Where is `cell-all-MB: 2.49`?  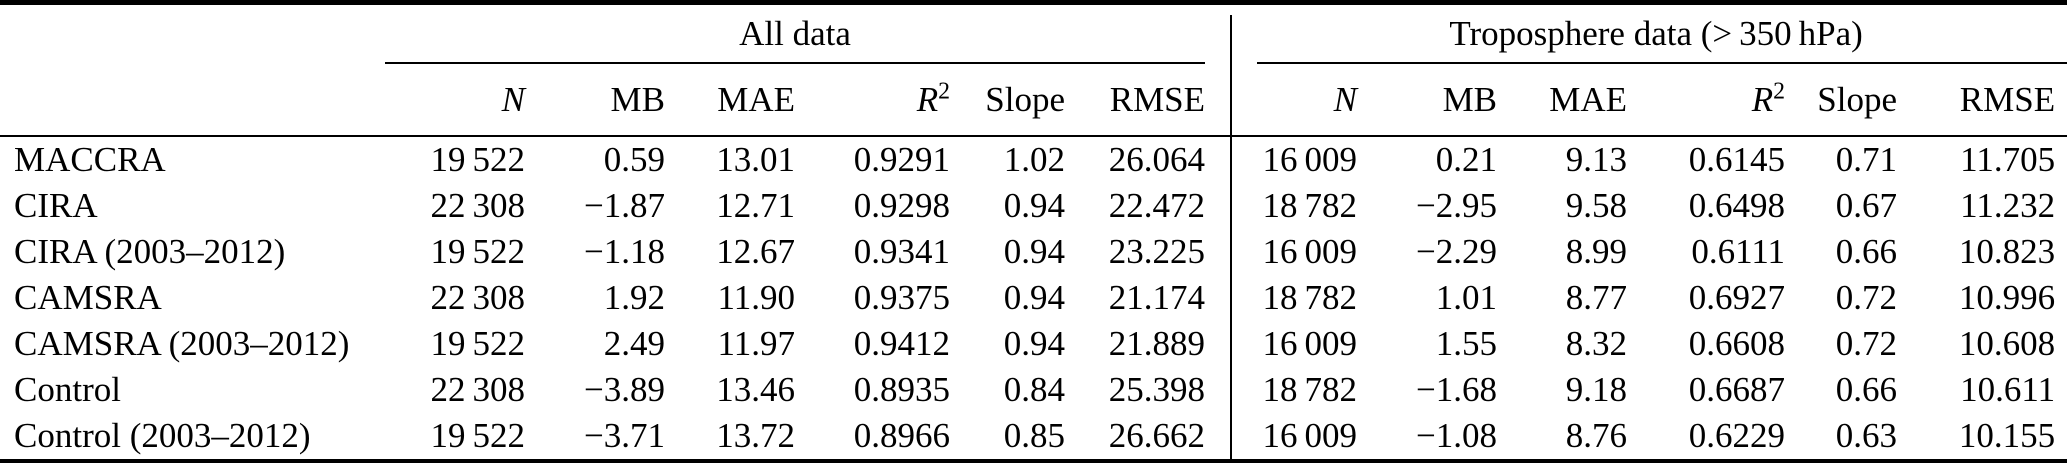
cell-all-MB: 2.49 is located at coordinates (634, 343).